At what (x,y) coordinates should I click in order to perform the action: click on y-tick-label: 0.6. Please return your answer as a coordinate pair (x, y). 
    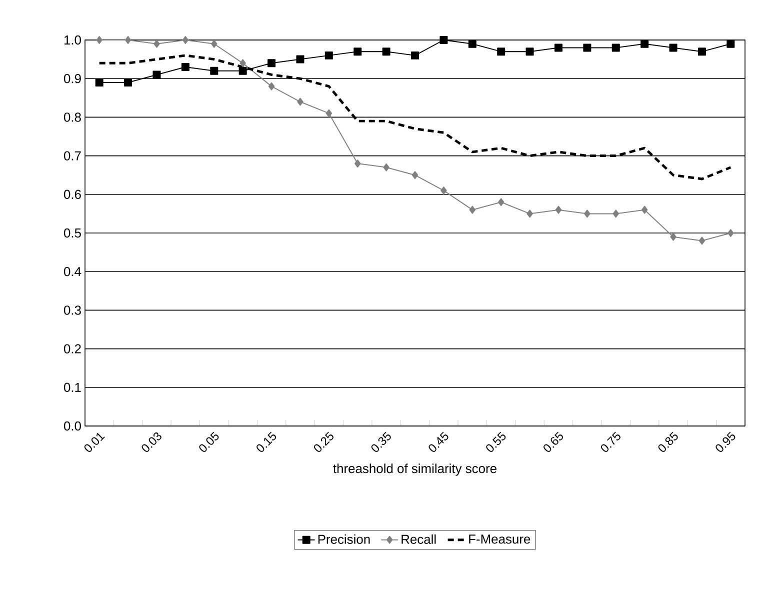
    Looking at the image, I should click on (72, 194).